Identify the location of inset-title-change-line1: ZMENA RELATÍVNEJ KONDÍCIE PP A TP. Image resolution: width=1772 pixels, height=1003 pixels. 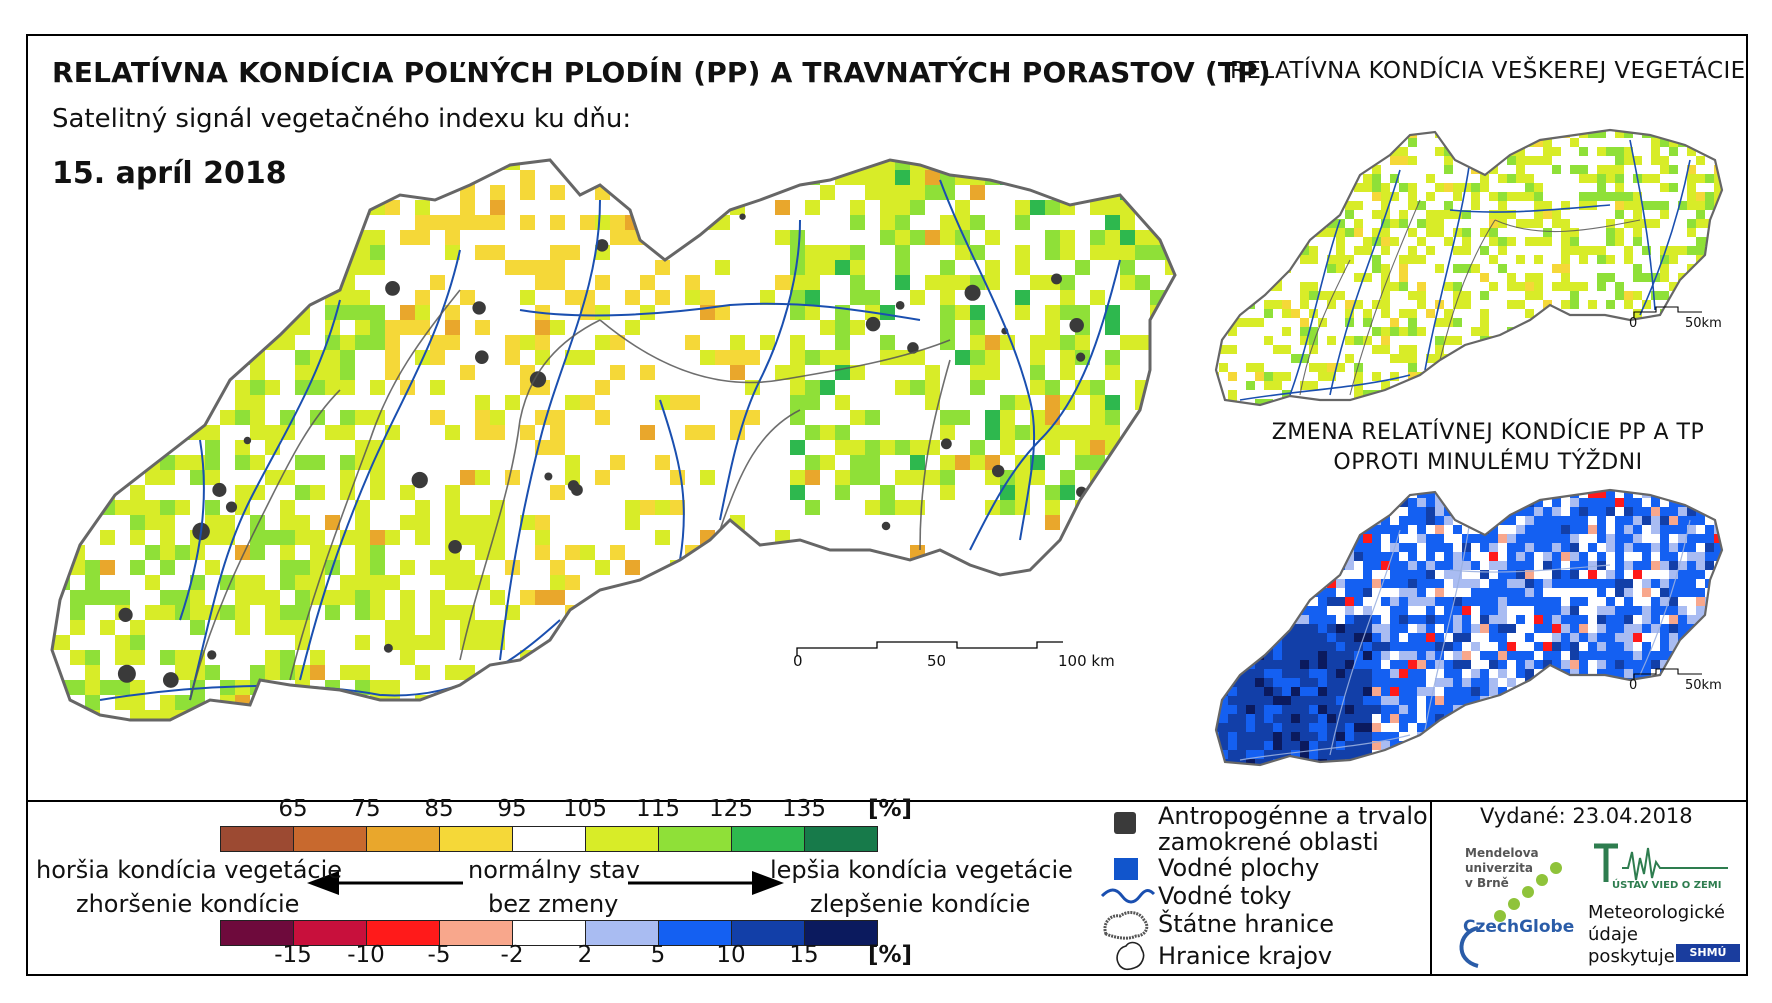
(1488, 432).